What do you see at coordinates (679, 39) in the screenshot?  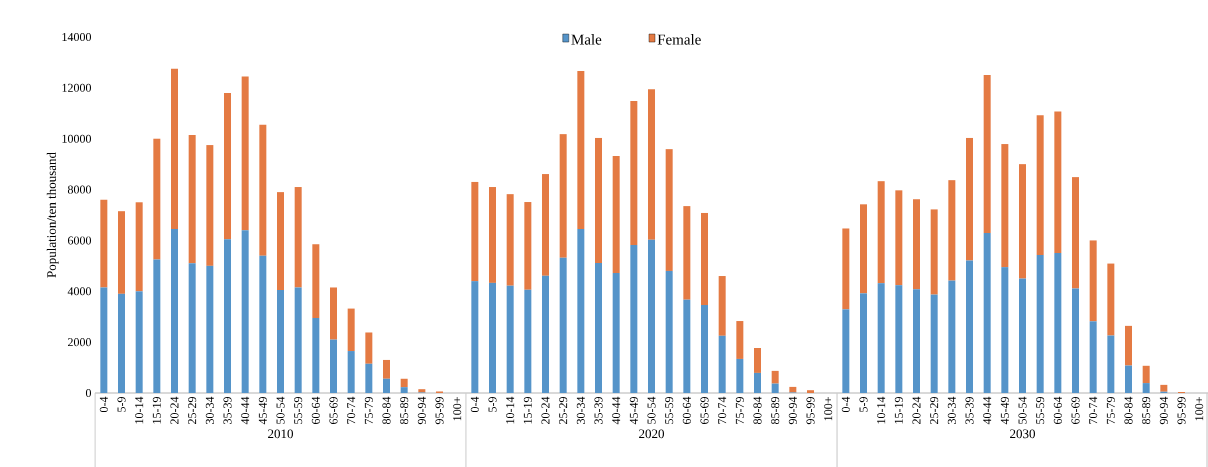 I see `legend-label: Female` at bounding box center [679, 39].